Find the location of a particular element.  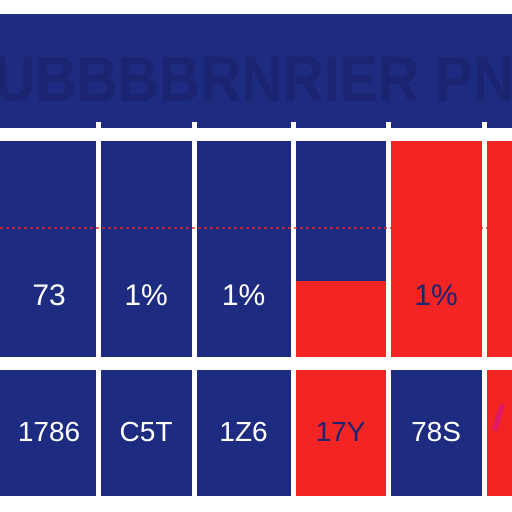

chart-title: UBBBBRNRIER PN is located at coordinates (256, 79).